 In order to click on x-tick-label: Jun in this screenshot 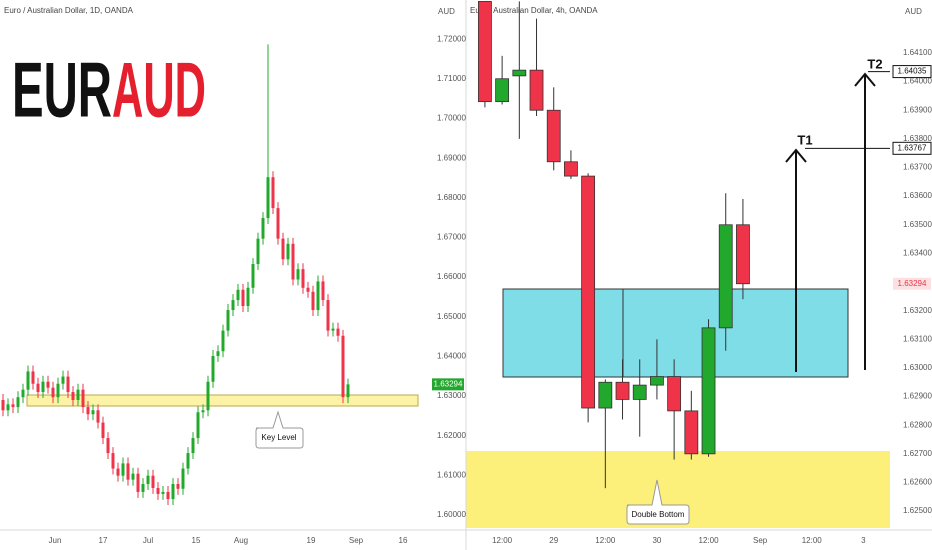, I will do `click(55, 540)`.